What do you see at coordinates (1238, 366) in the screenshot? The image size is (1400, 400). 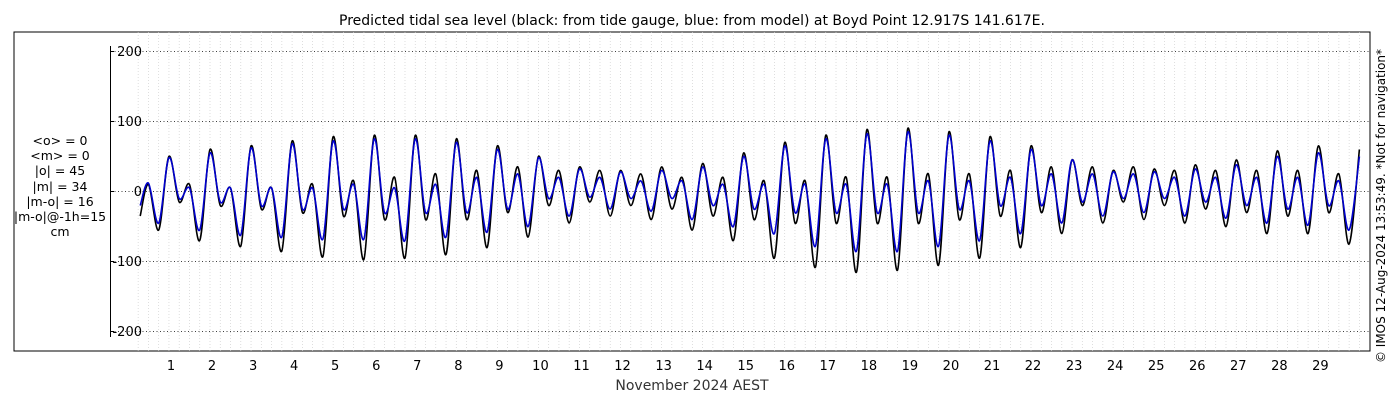 I see `x-tick-label: 27` at bounding box center [1238, 366].